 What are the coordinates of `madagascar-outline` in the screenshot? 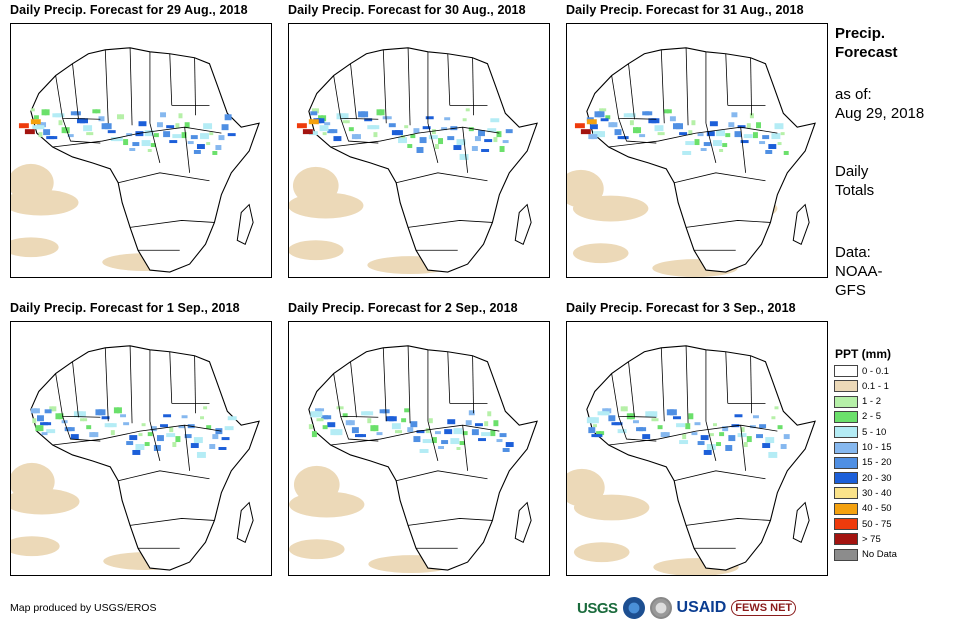 It's located at (801, 224).